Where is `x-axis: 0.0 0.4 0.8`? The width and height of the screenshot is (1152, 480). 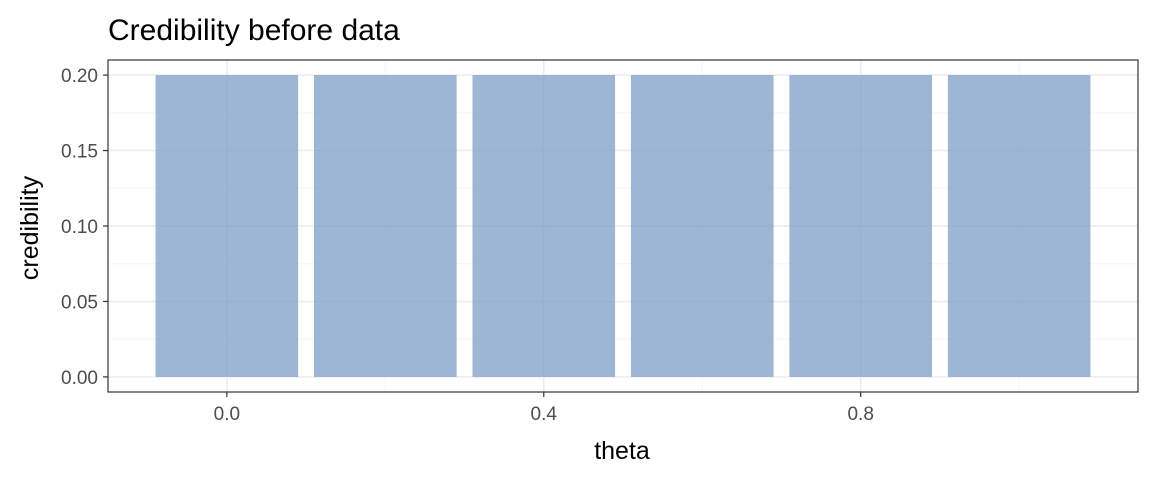
x-axis: 0.0 0.4 0.8 is located at coordinates (544, 408).